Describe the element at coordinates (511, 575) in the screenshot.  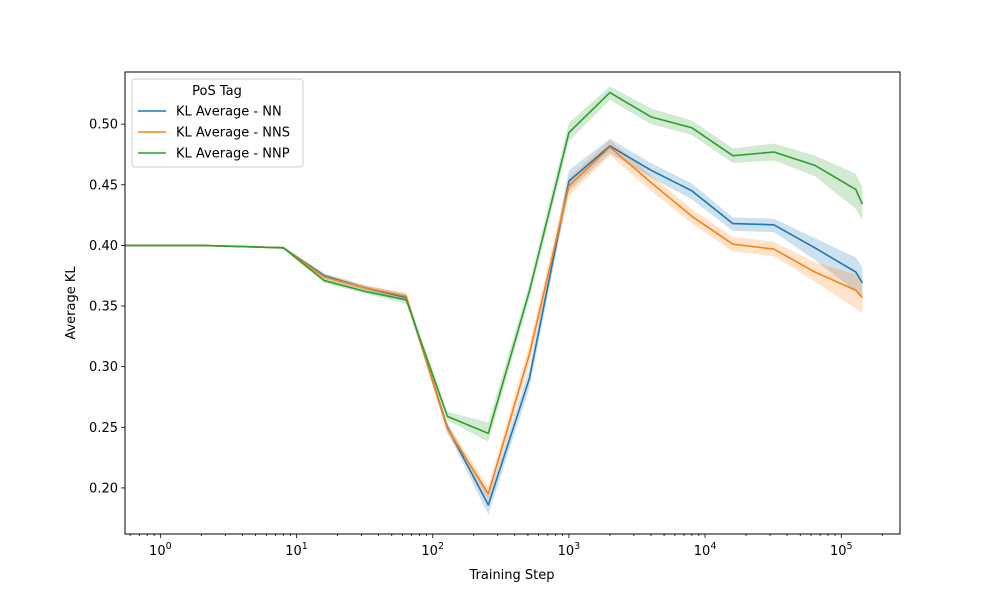
I see `x-axis-label: Training Step` at that location.